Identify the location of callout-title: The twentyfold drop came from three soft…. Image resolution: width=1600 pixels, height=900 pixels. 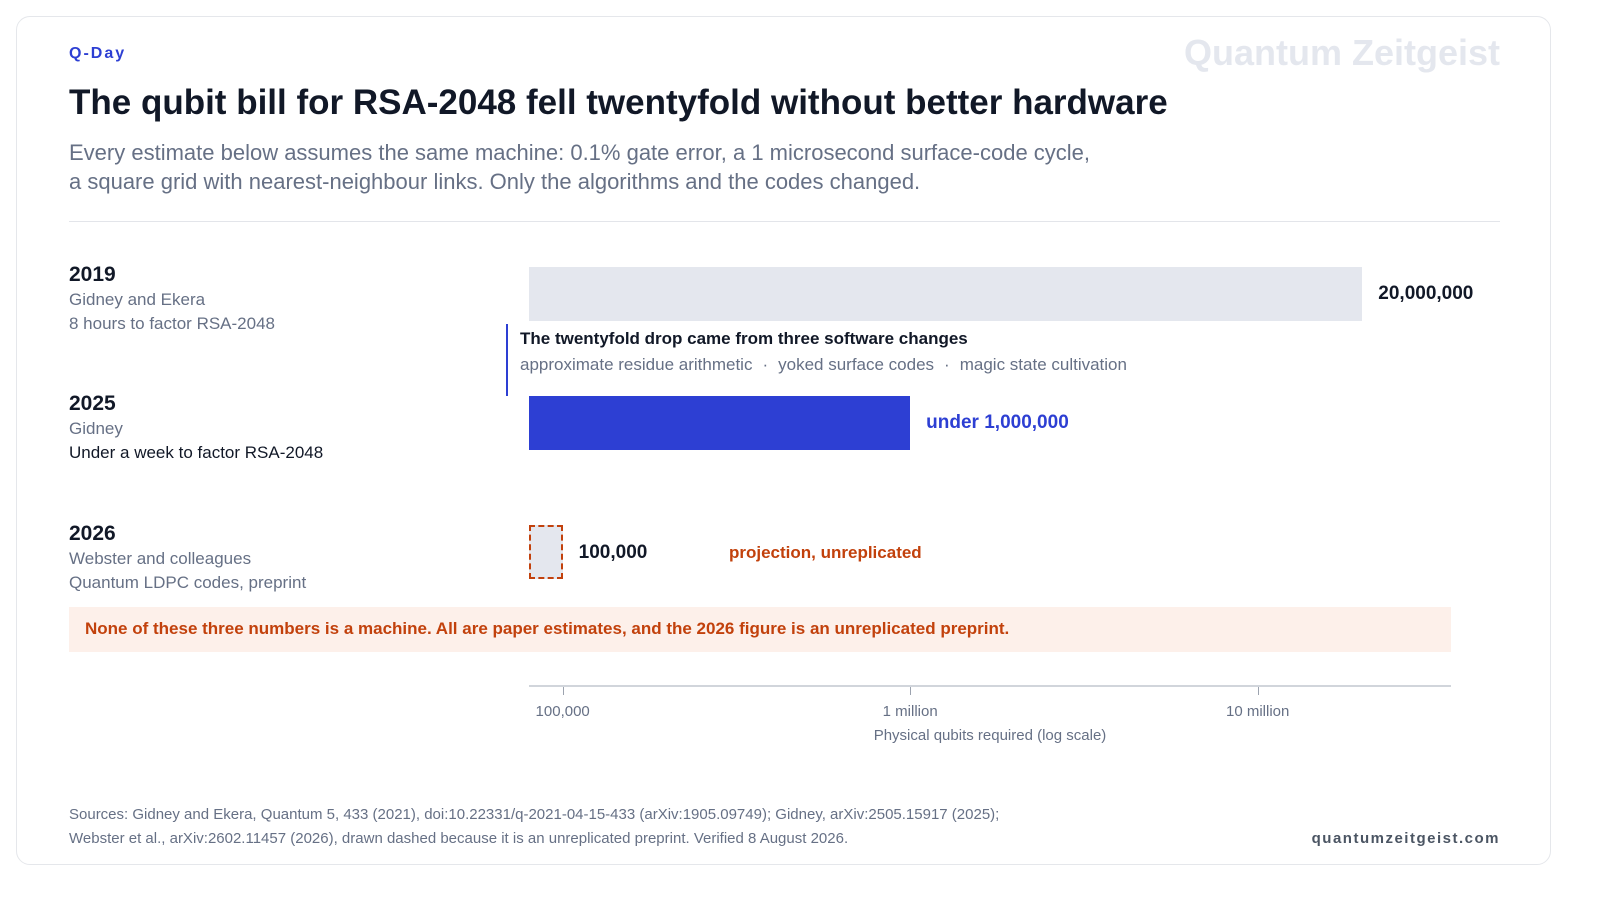
(744, 338).